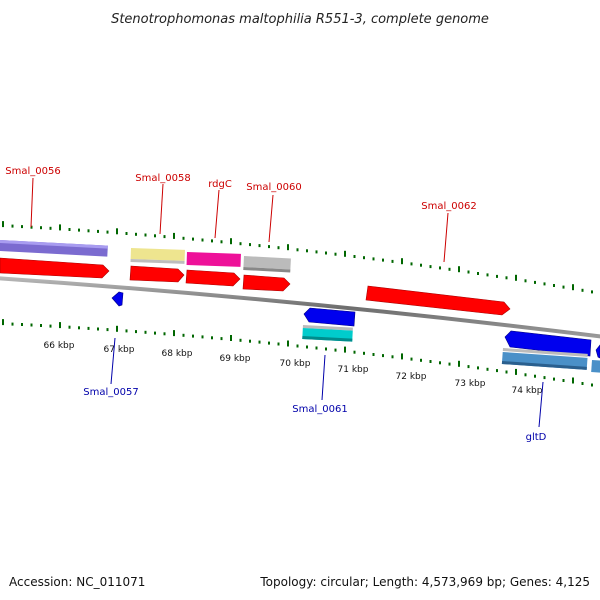 The image size is (600, 600). Describe the element at coordinates (110, 392) in the screenshot. I see `gene-label-smal-0057: Smal_0057` at that location.